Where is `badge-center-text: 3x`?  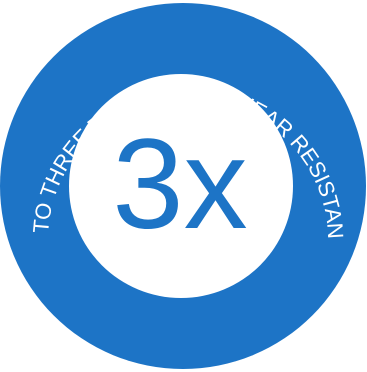
badge-center-text: 3x is located at coordinates (179, 184).